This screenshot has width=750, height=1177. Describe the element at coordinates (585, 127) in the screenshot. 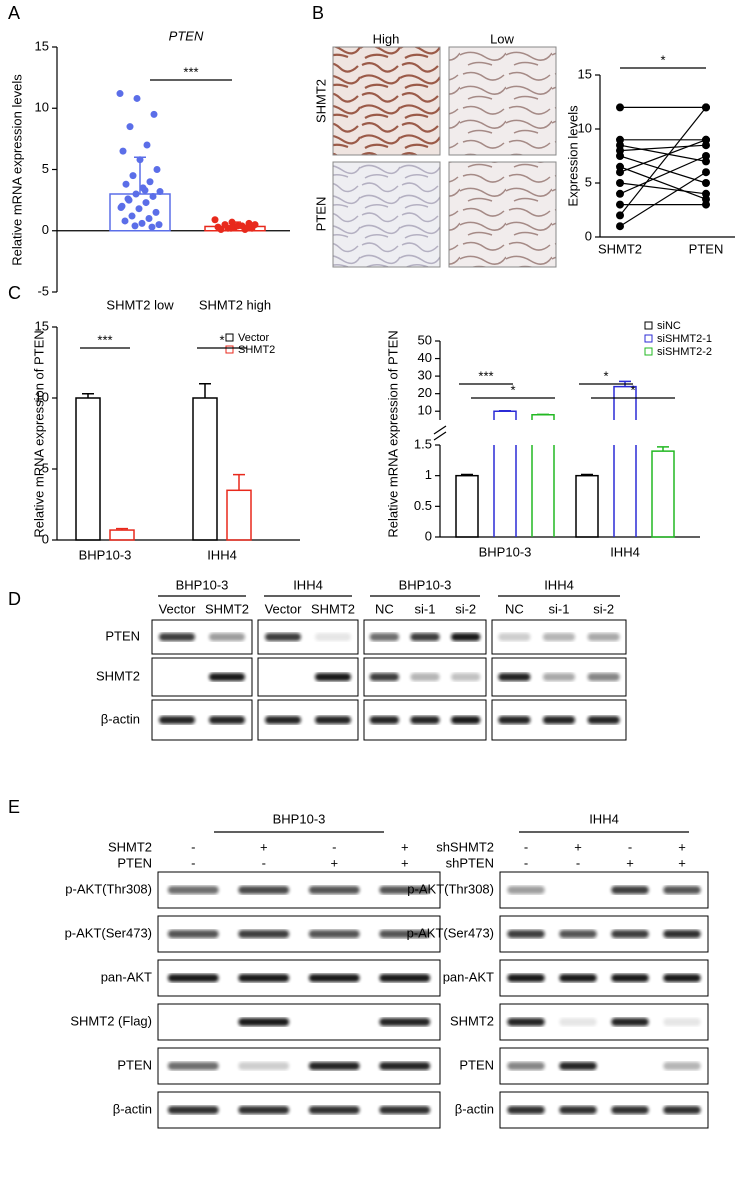

I see `y-tick-label: 10` at that location.